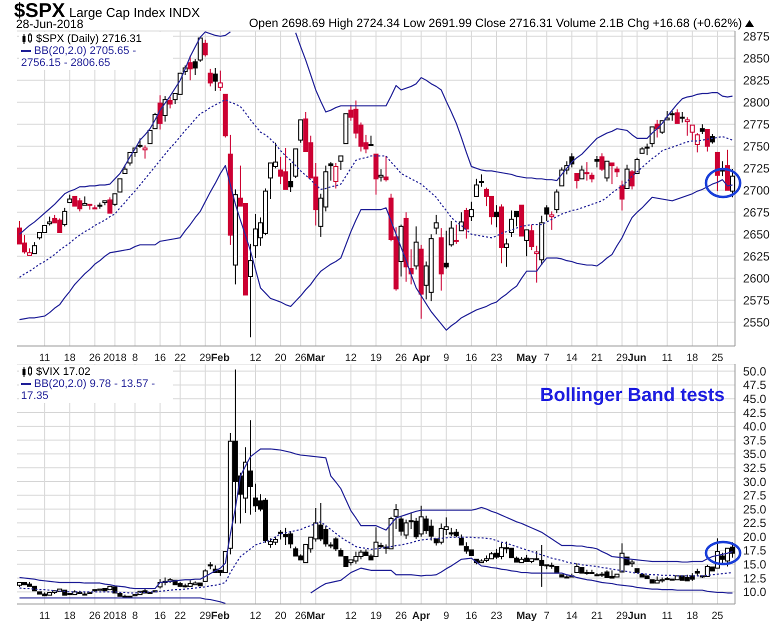  Describe the element at coordinates (496, 358) in the screenshot. I see `x-tick-label: 23` at that location.